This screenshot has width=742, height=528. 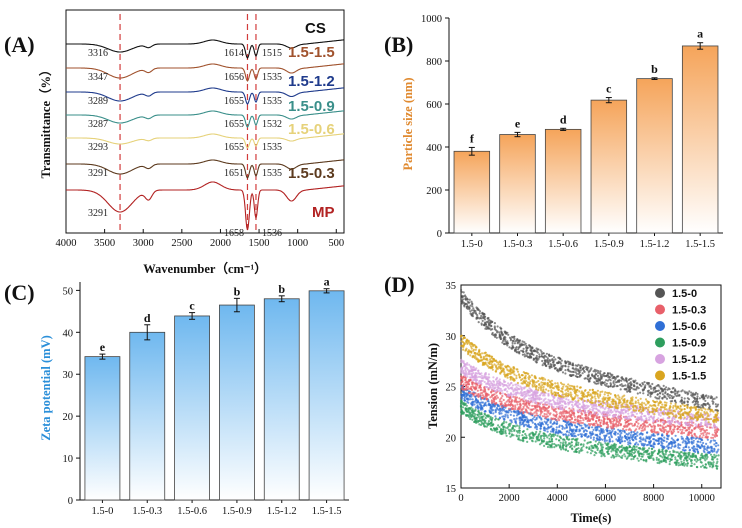 I want to click on panel-a-spectra, so click(x=205, y=135).